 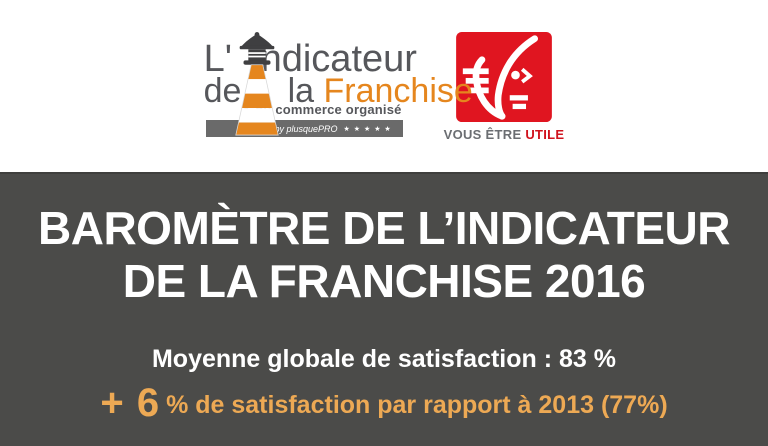 I want to click on logo-tagline: & du commerce organisé, so click(x=321, y=109).